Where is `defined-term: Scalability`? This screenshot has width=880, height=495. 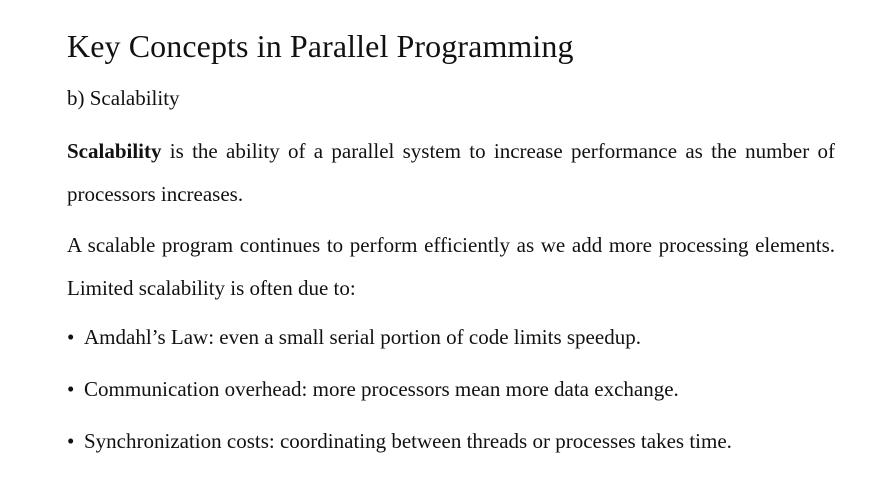 defined-term: Scalability is located at coordinates (114, 151).